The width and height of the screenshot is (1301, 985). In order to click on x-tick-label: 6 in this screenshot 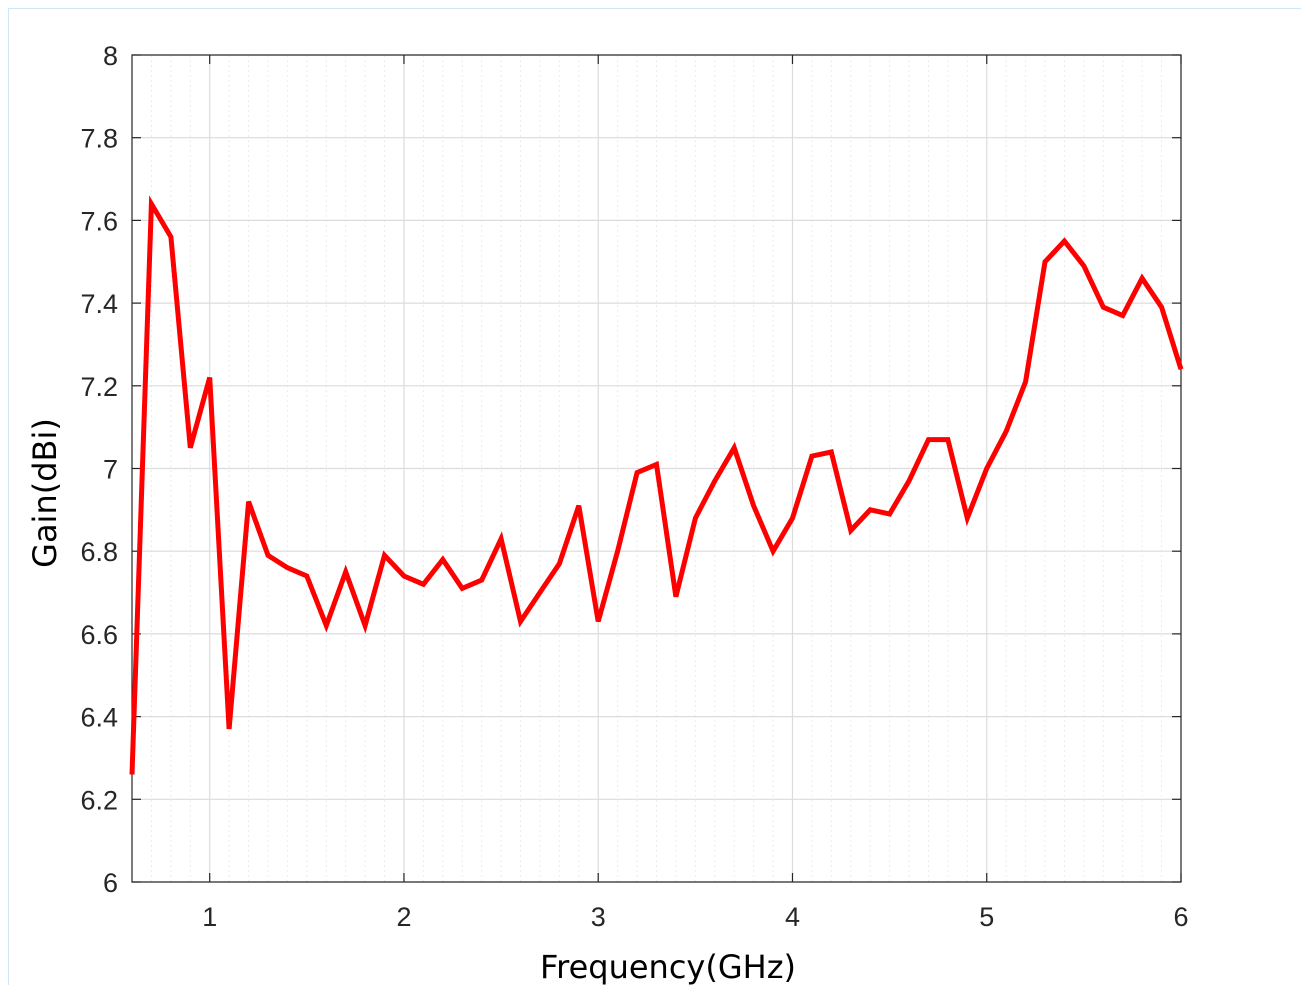, I will do `click(1180, 917)`.